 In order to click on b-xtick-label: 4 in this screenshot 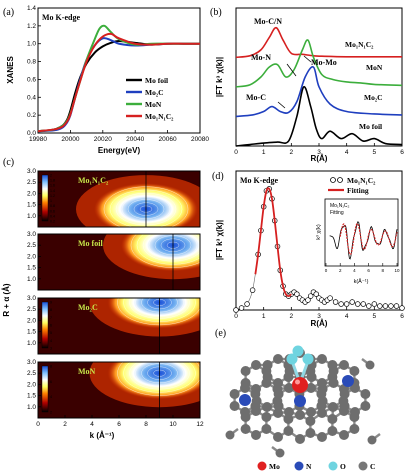, I will do `click(347, 152)`.